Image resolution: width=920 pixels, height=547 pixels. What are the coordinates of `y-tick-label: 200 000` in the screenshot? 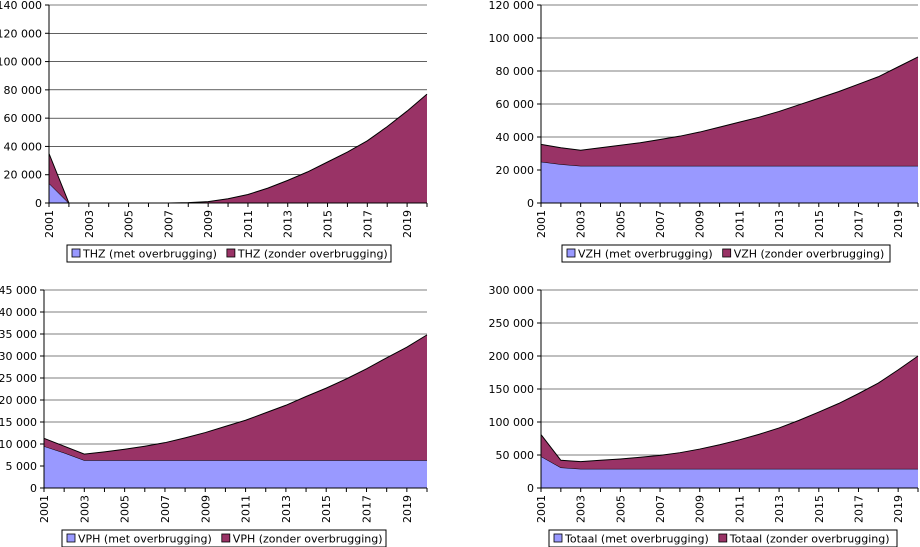 It's located at (512, 356).